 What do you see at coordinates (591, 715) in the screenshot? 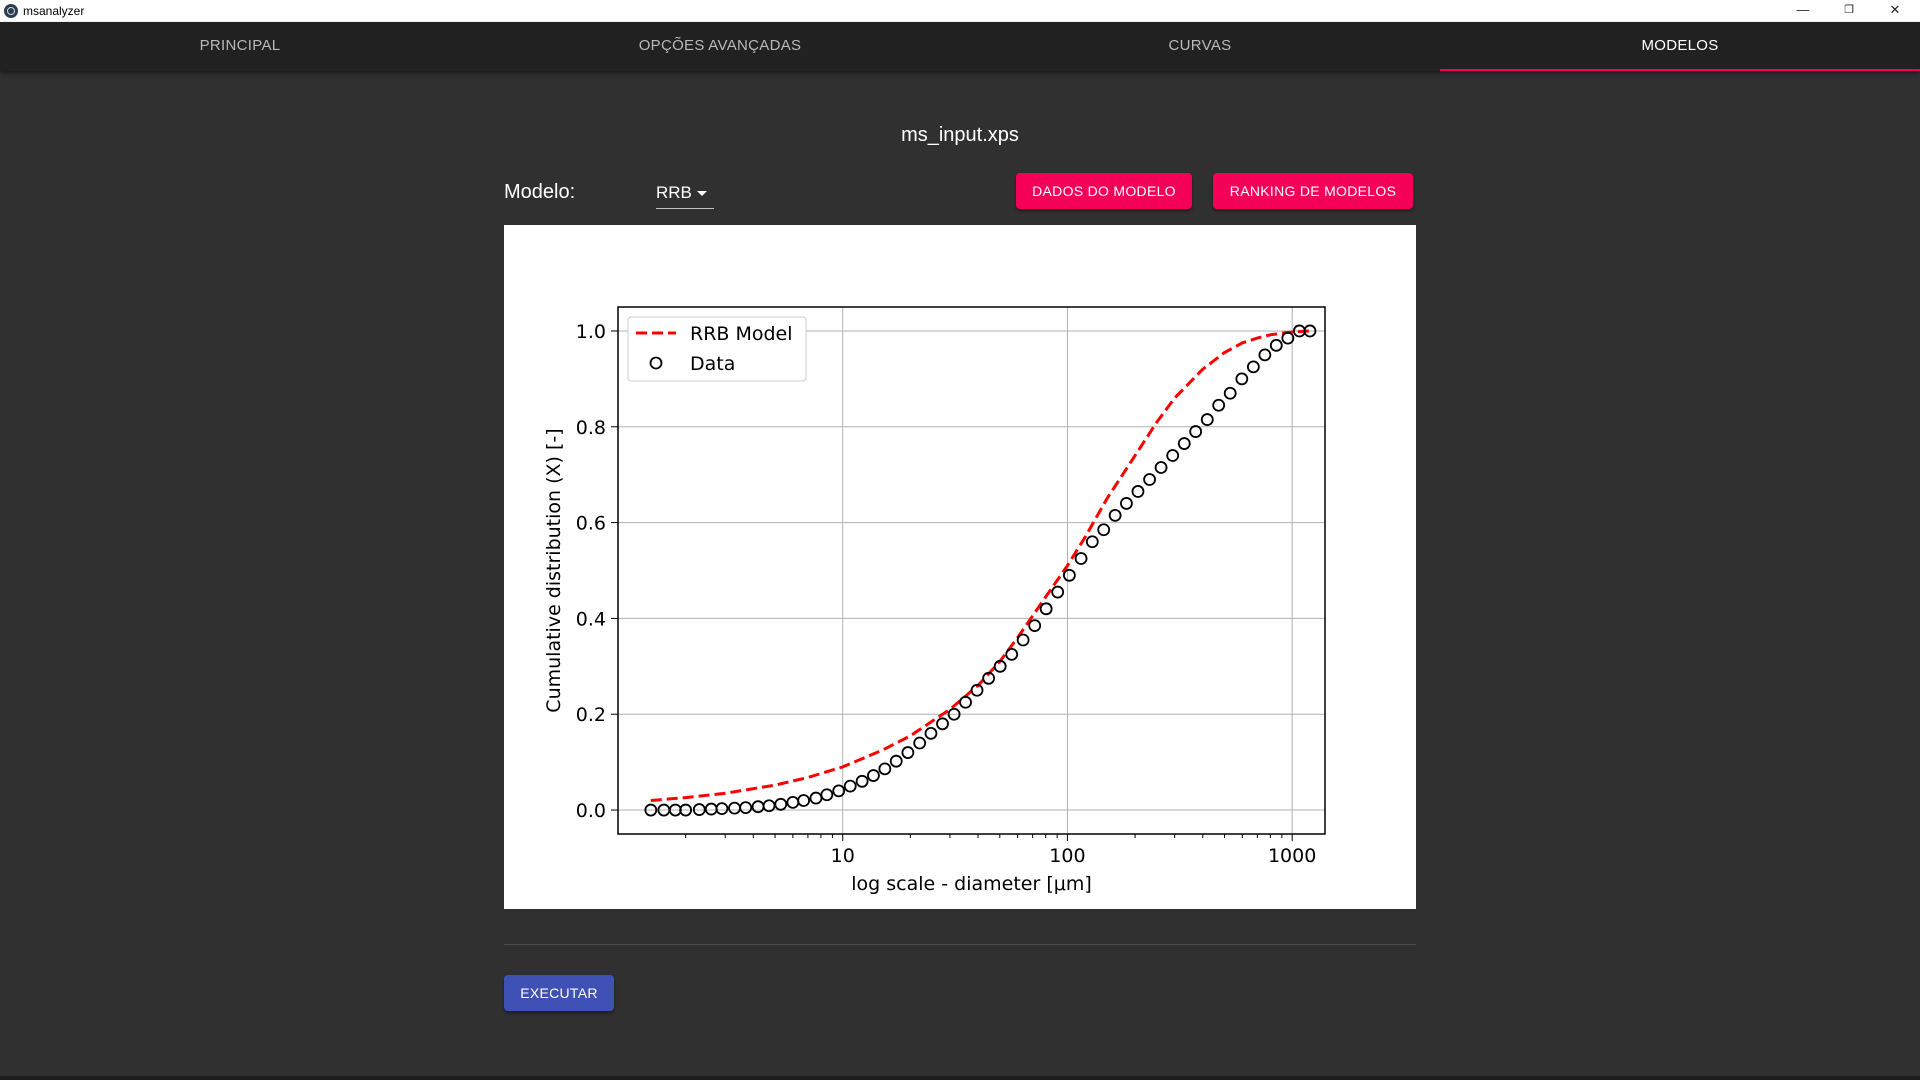
I see `y-tick-label: 0.2` at bounding box center [591, 715].